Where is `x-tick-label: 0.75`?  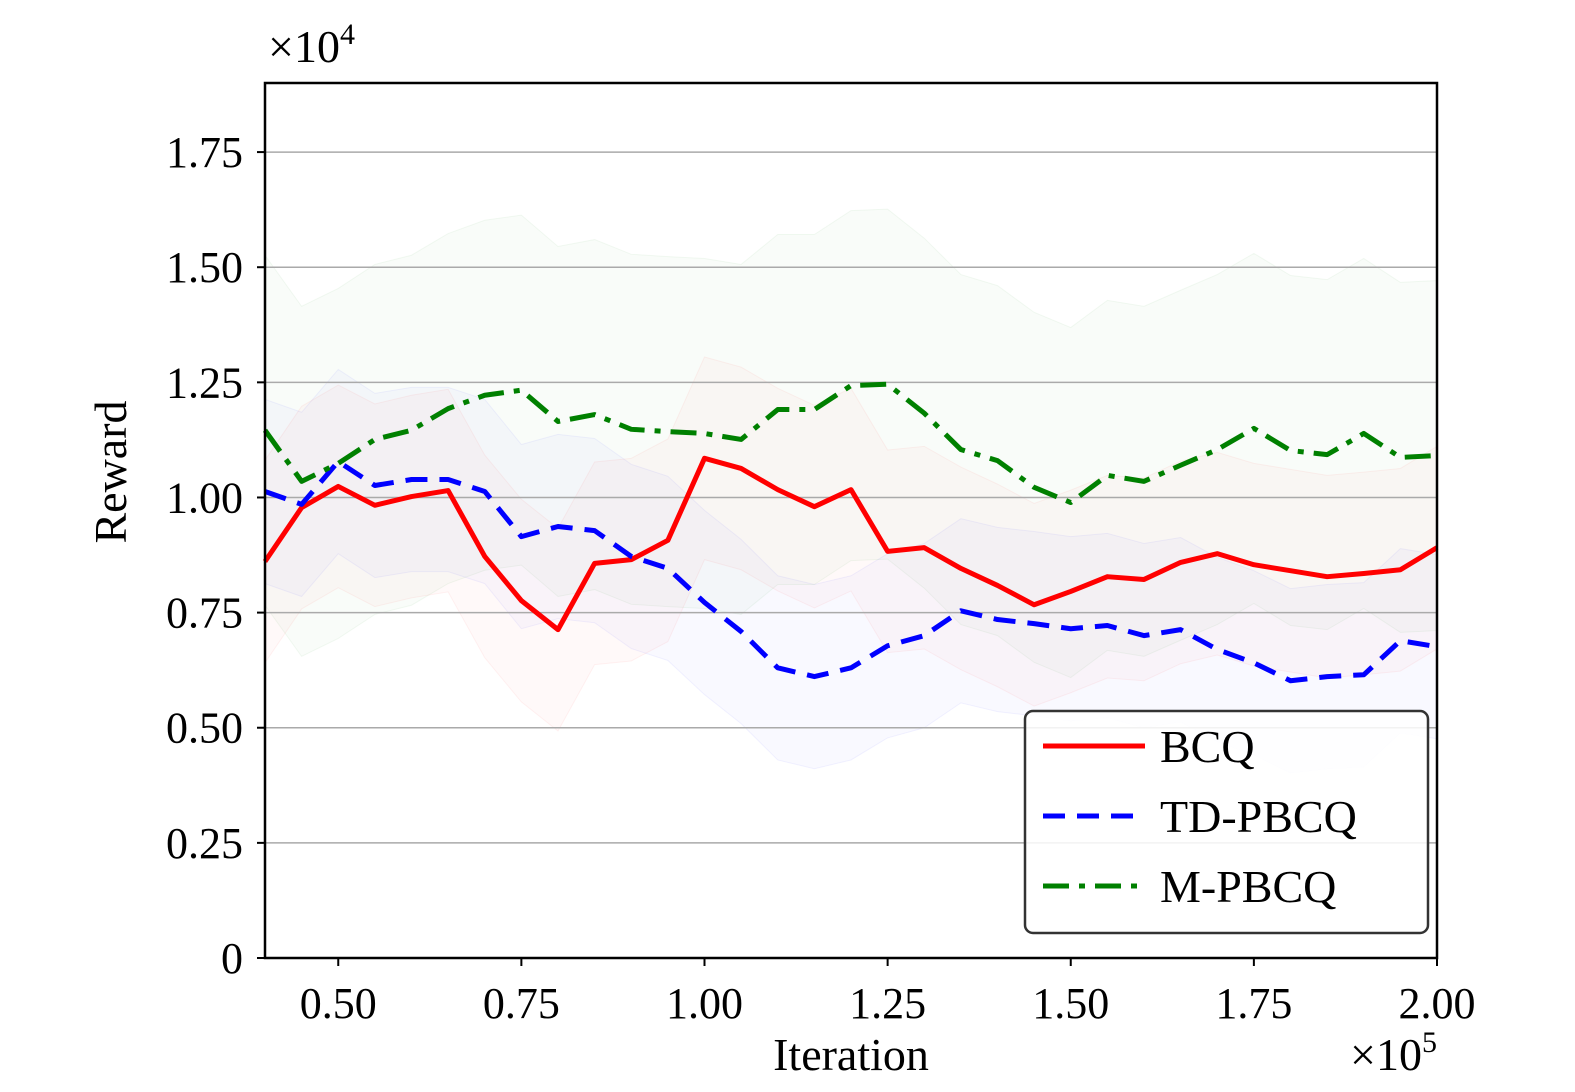
x-tick-label: 0.75 is located at coordinates (521, 1003).